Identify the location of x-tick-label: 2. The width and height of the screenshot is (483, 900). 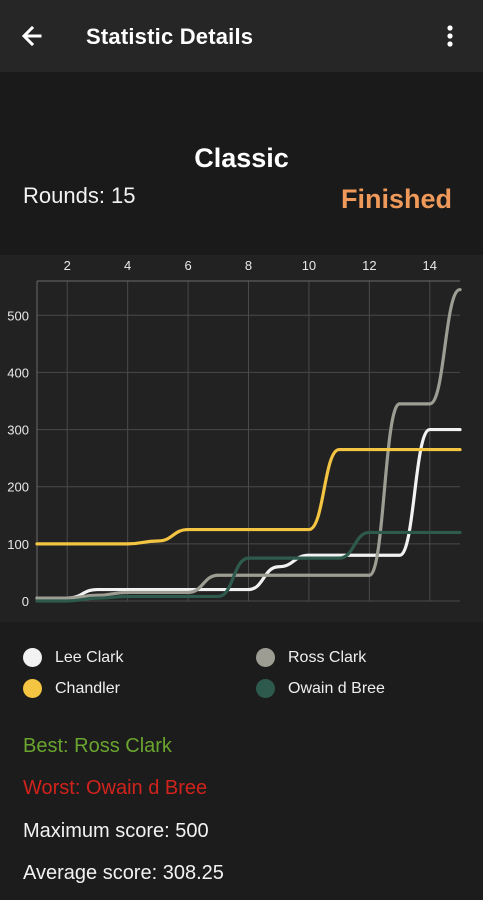
(67, 265).